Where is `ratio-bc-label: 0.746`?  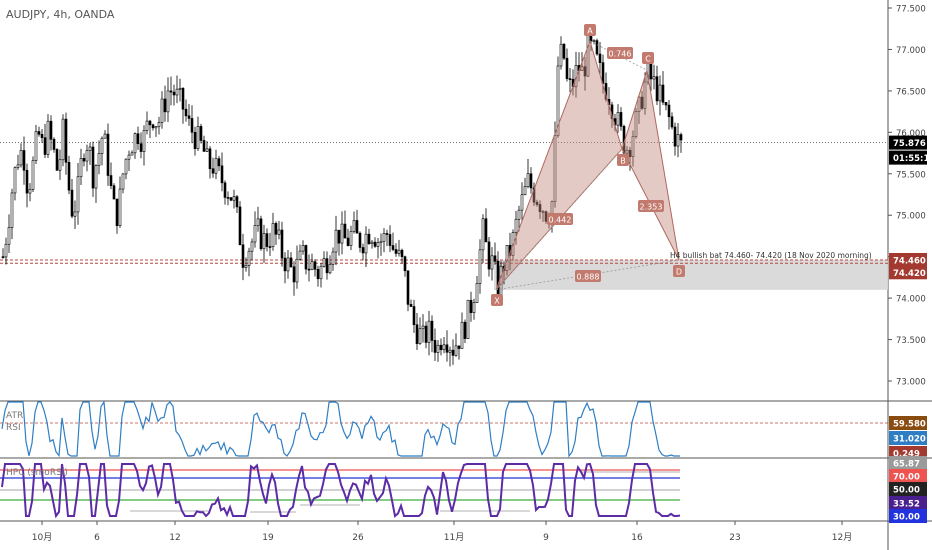
ratio-bc-label: 0.746 is located at coordinates (620, 54).